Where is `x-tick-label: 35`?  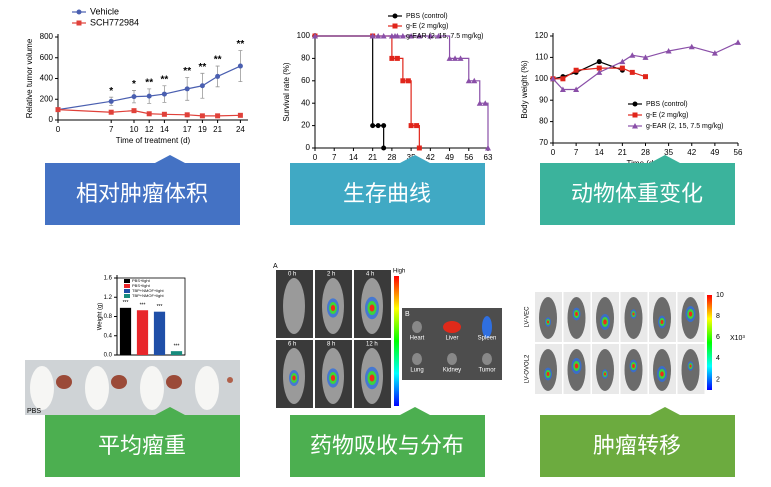
x-tick-label: 35 is located at coordinates (668, 152).